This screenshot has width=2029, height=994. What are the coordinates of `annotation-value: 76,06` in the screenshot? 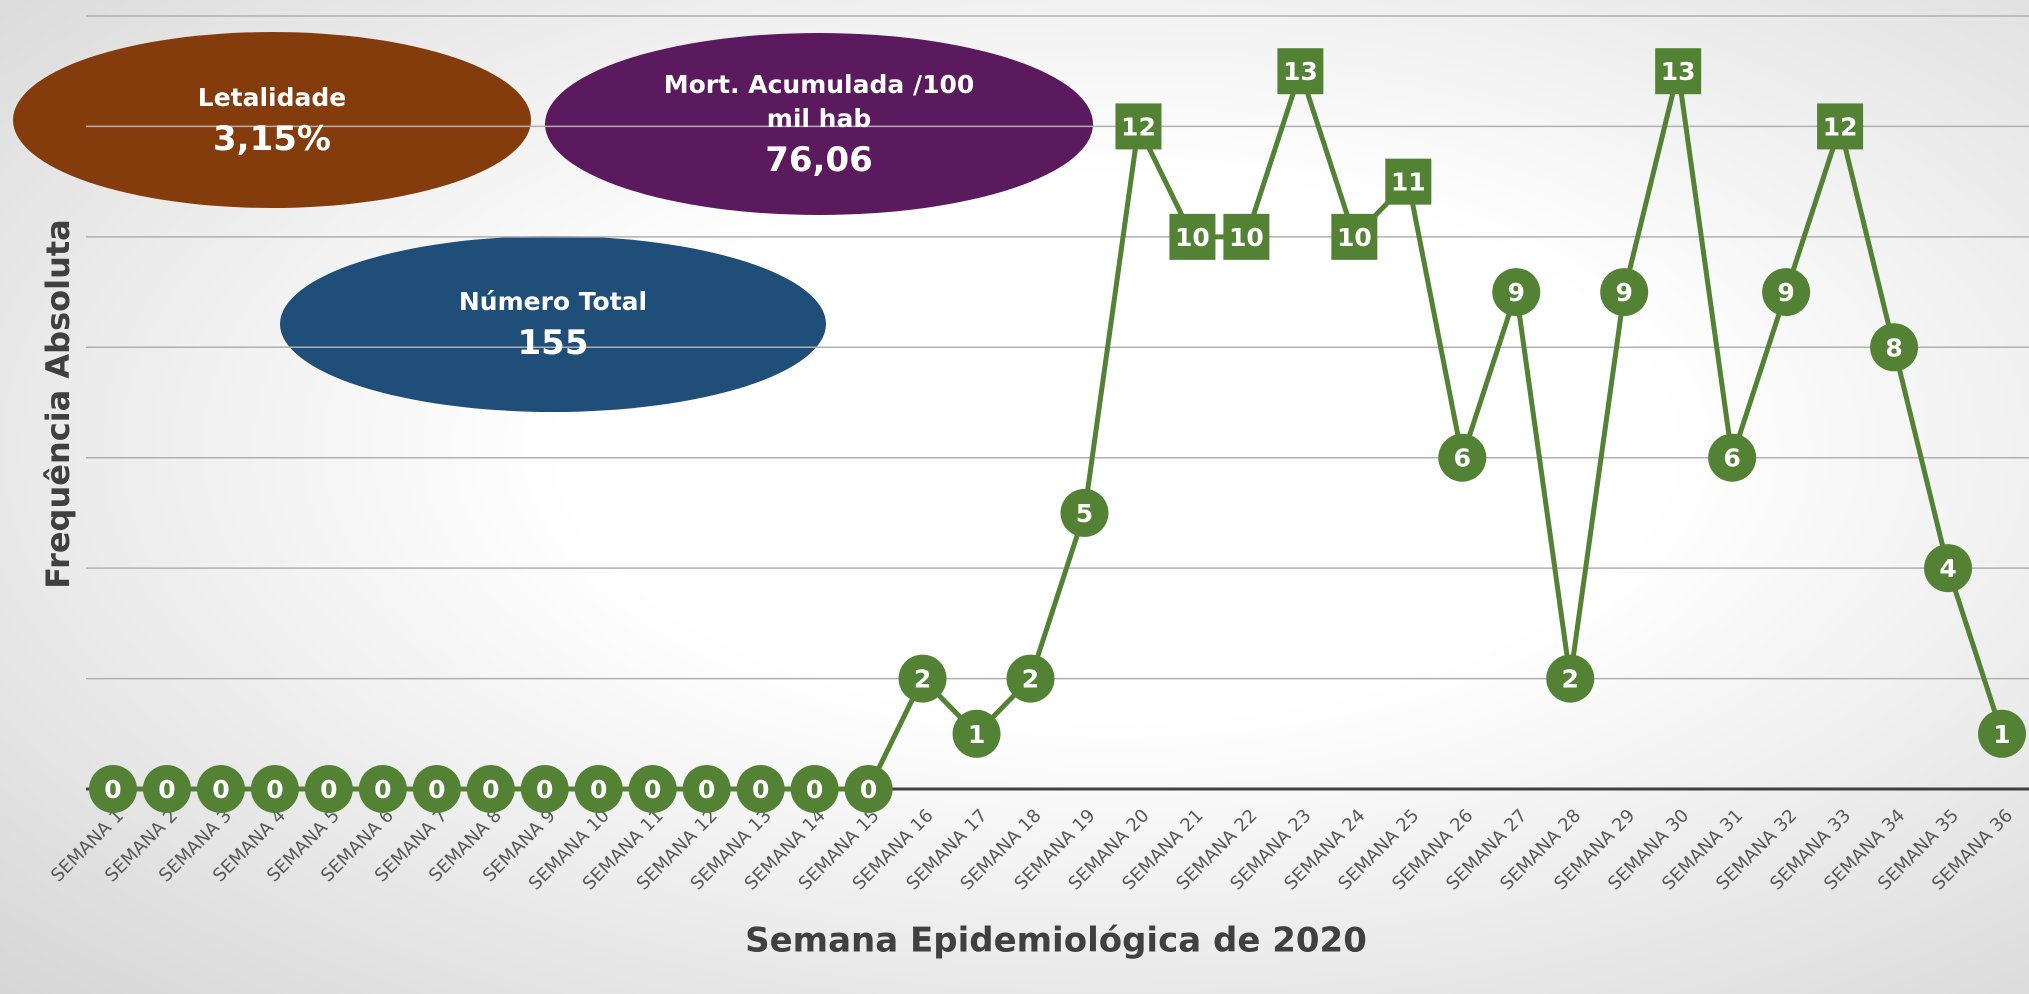 It's located at (819, 160).